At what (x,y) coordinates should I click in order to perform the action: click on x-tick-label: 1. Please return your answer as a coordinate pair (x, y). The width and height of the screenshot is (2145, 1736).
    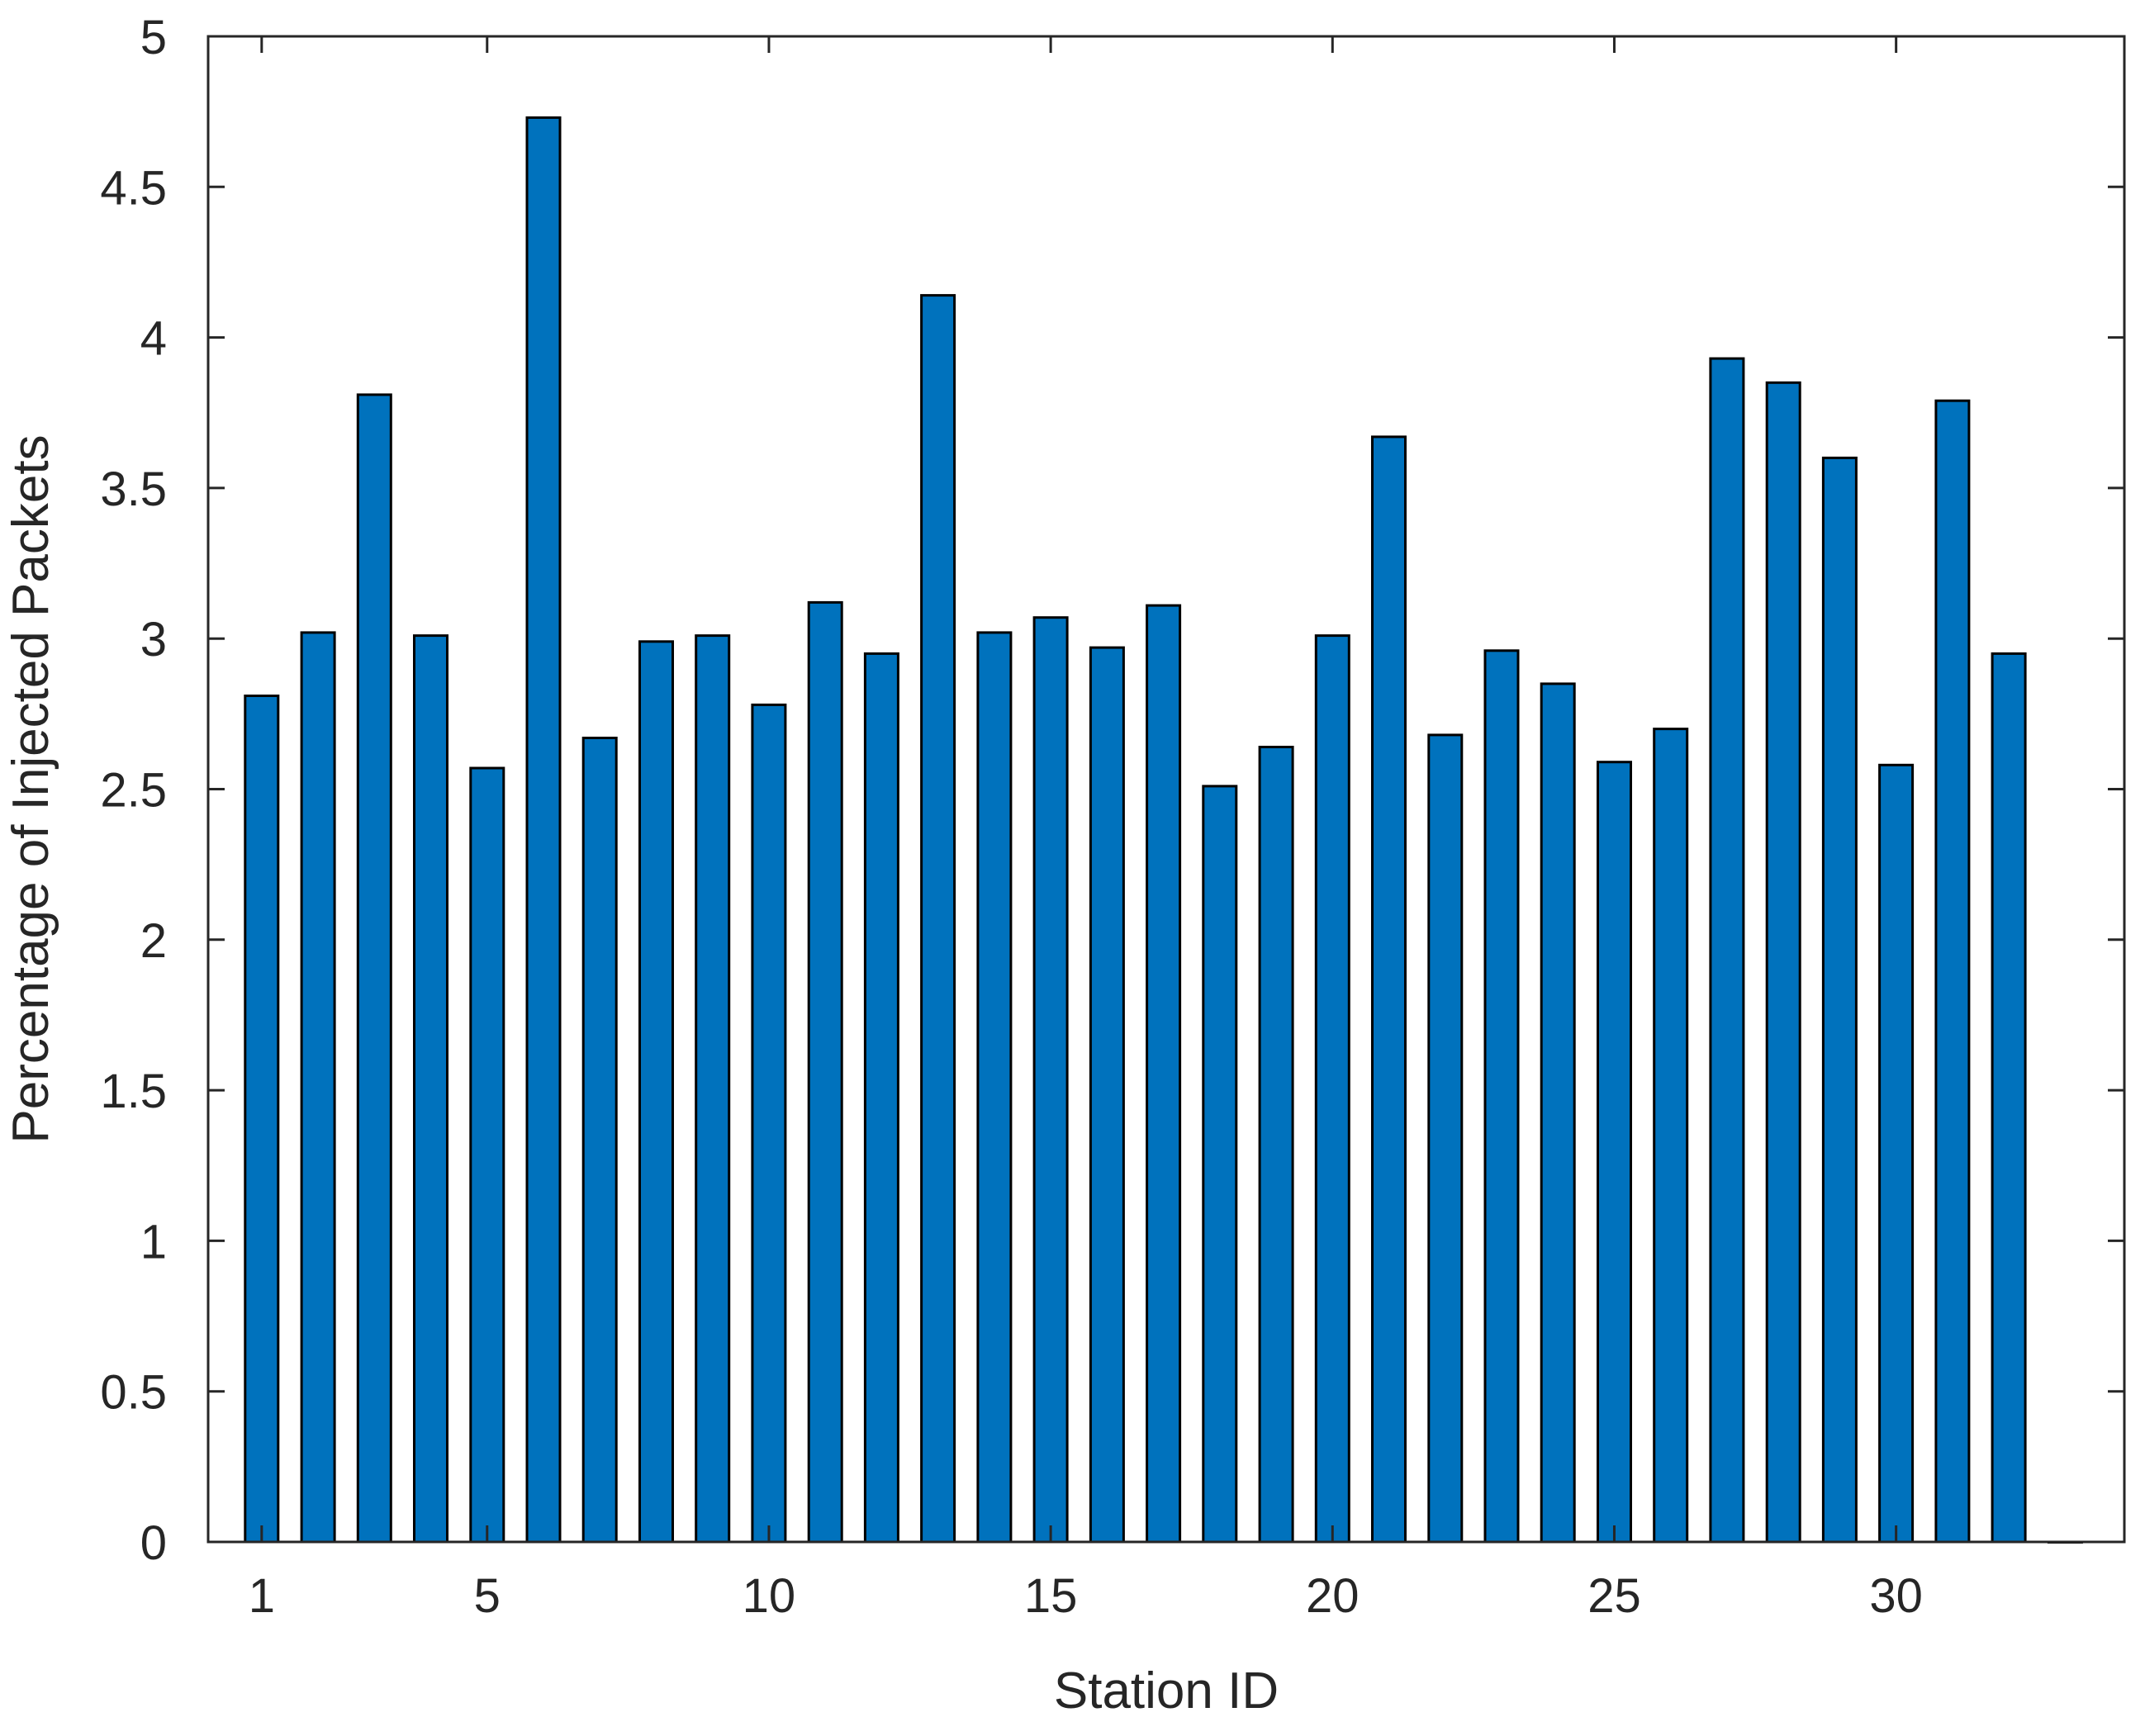
    Looking at the image, I should click on (262, 1596).